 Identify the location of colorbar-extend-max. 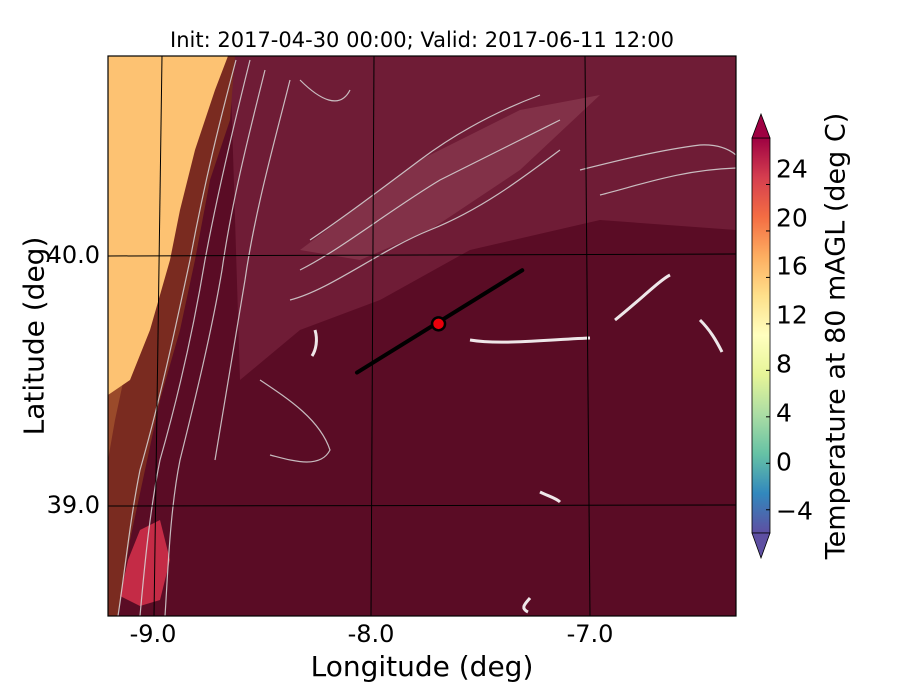
(761, 125).